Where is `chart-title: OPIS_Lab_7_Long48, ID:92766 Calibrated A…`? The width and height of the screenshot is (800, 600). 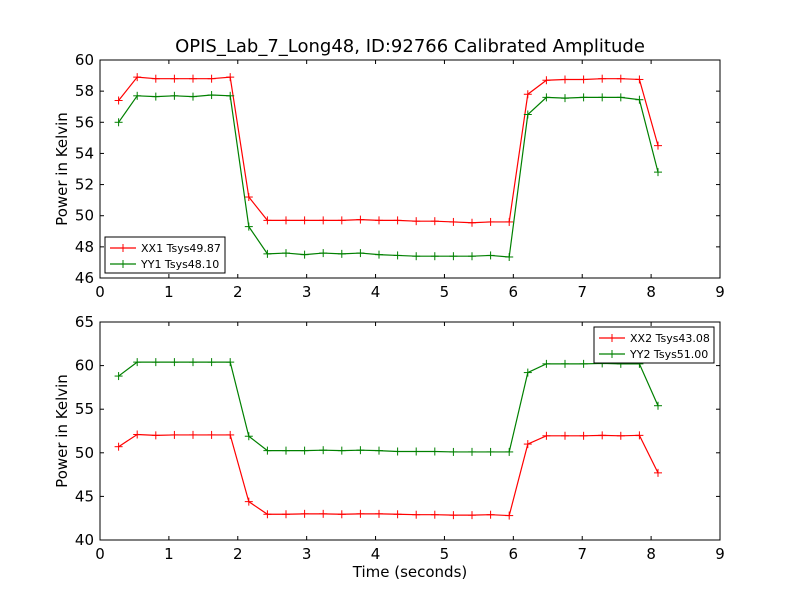 chart-title: OPIS_Lab_7_Long48, ID:92766 Calibrated A… is located at coordinates (410, 46).